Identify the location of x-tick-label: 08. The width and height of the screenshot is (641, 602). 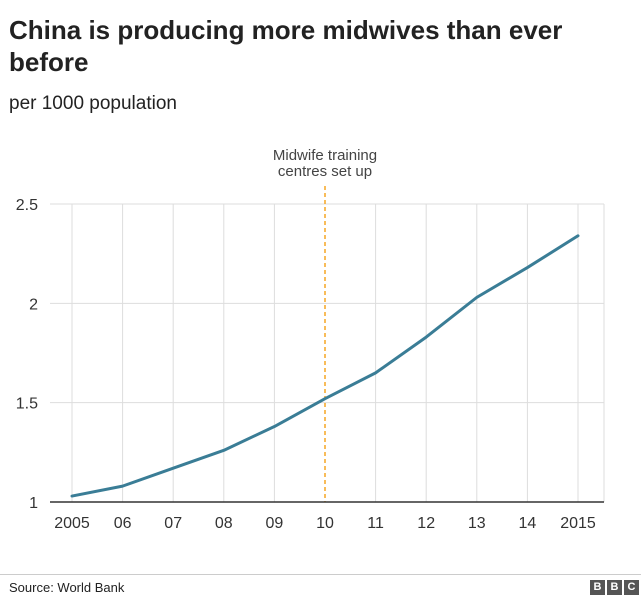
(224, 523).